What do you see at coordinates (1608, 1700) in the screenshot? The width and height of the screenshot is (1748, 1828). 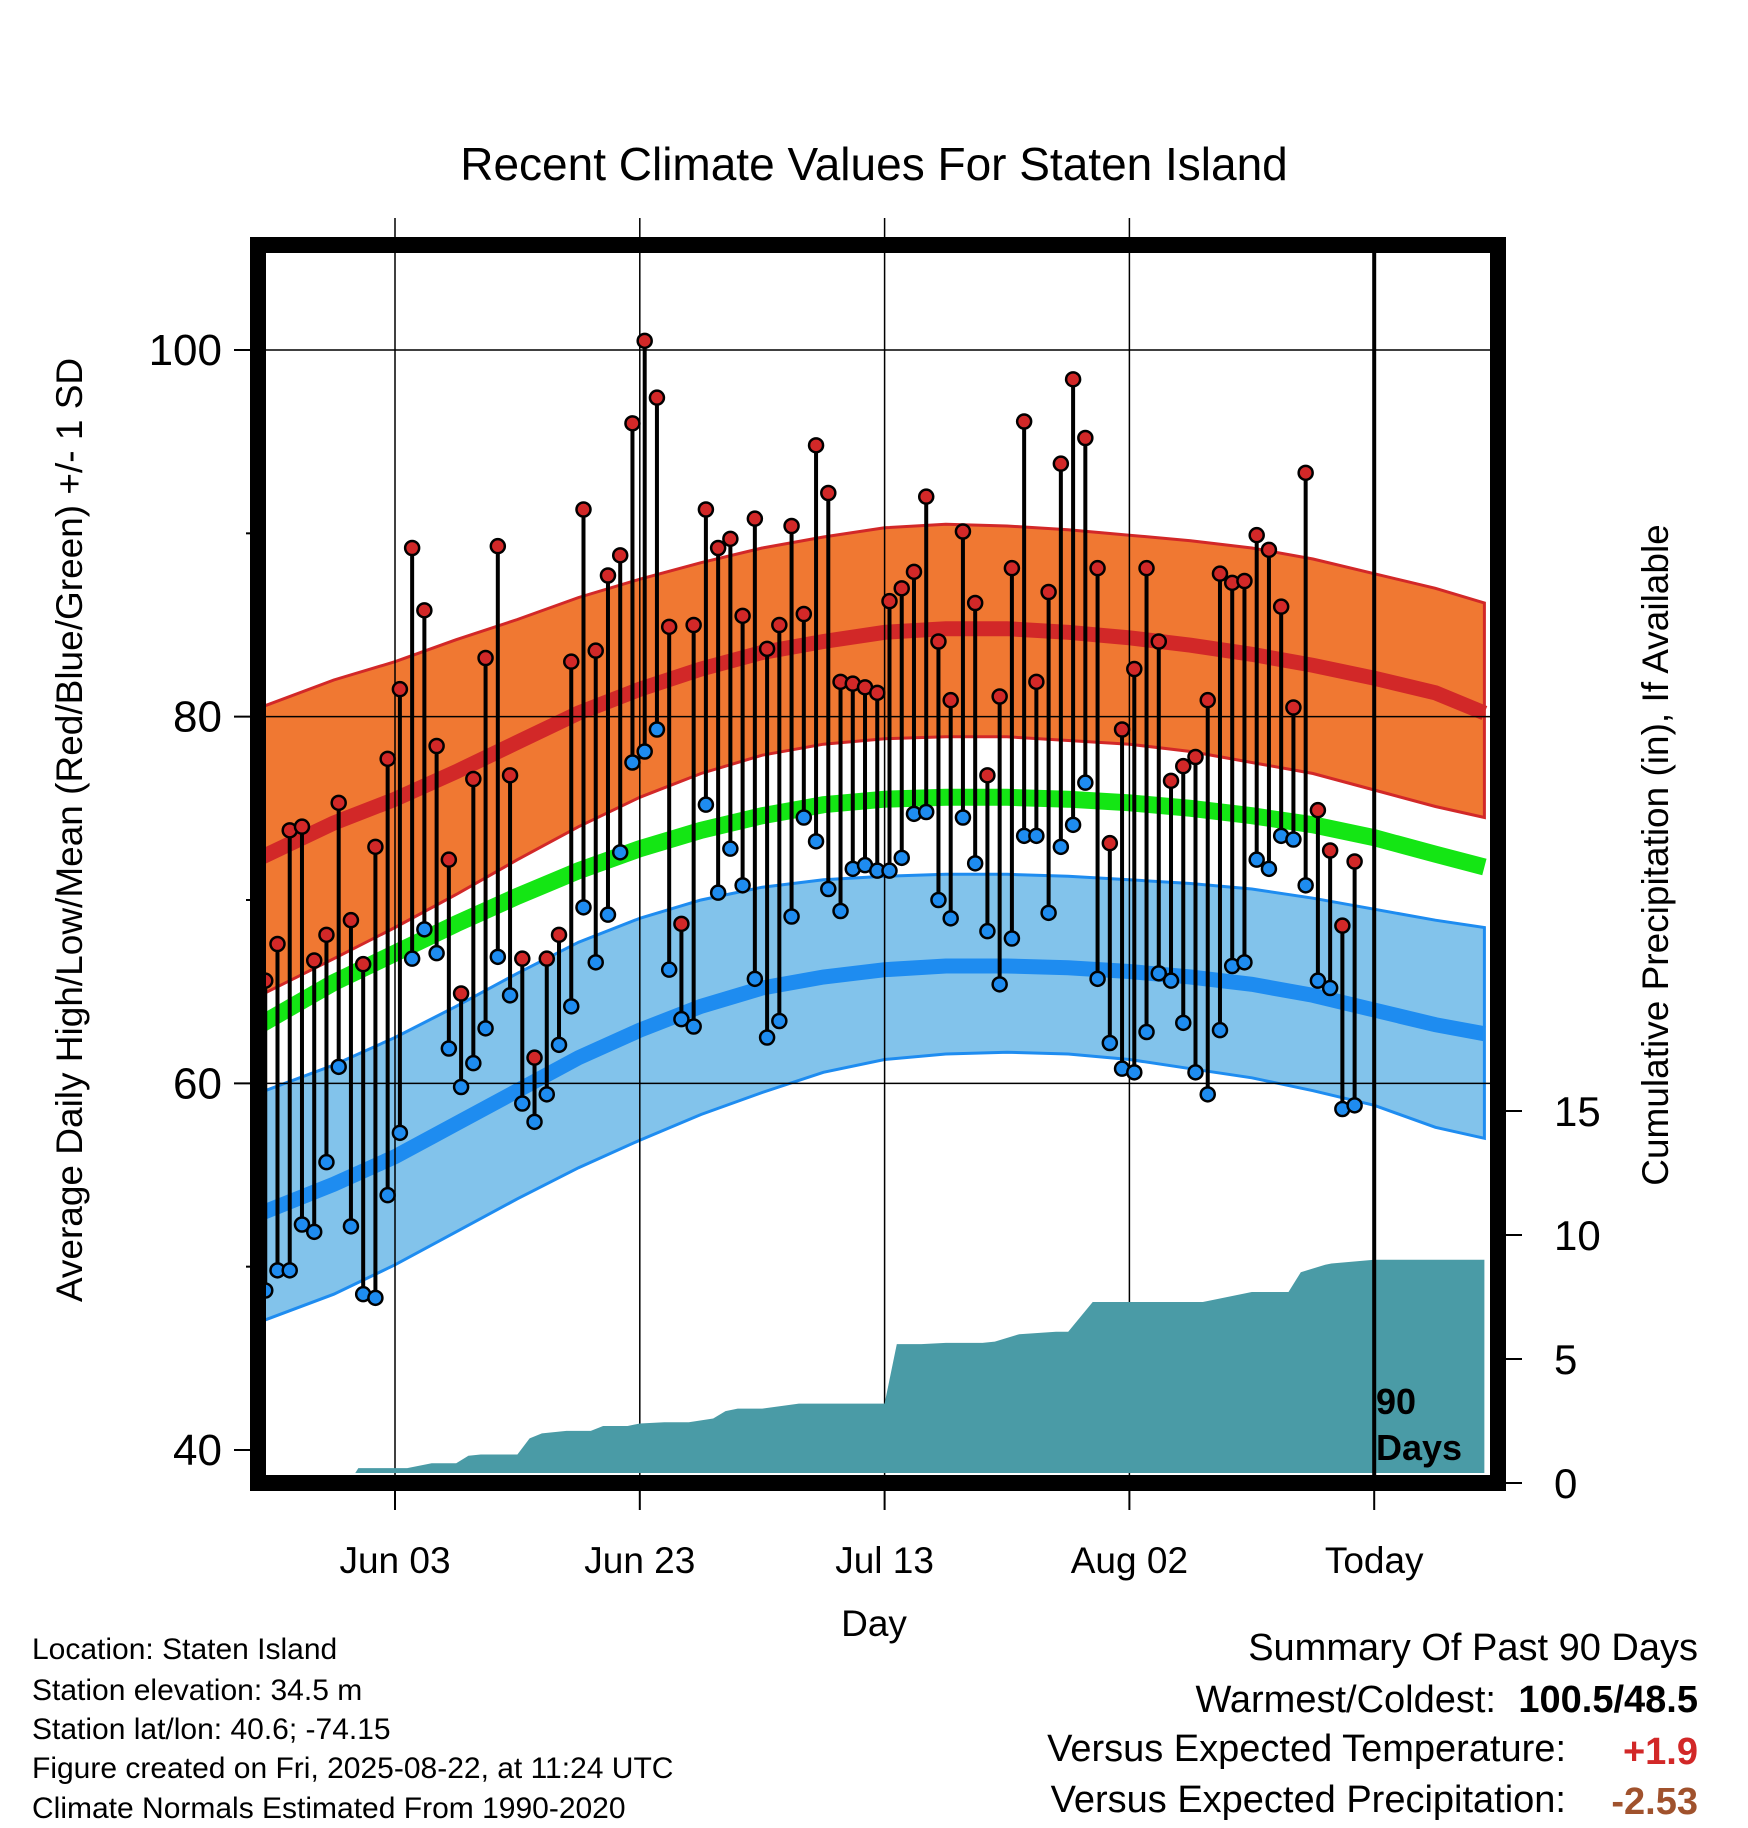 I see `summary-warm-cold-value: 100.5/48.5` at bounding box center [1608, 1700].